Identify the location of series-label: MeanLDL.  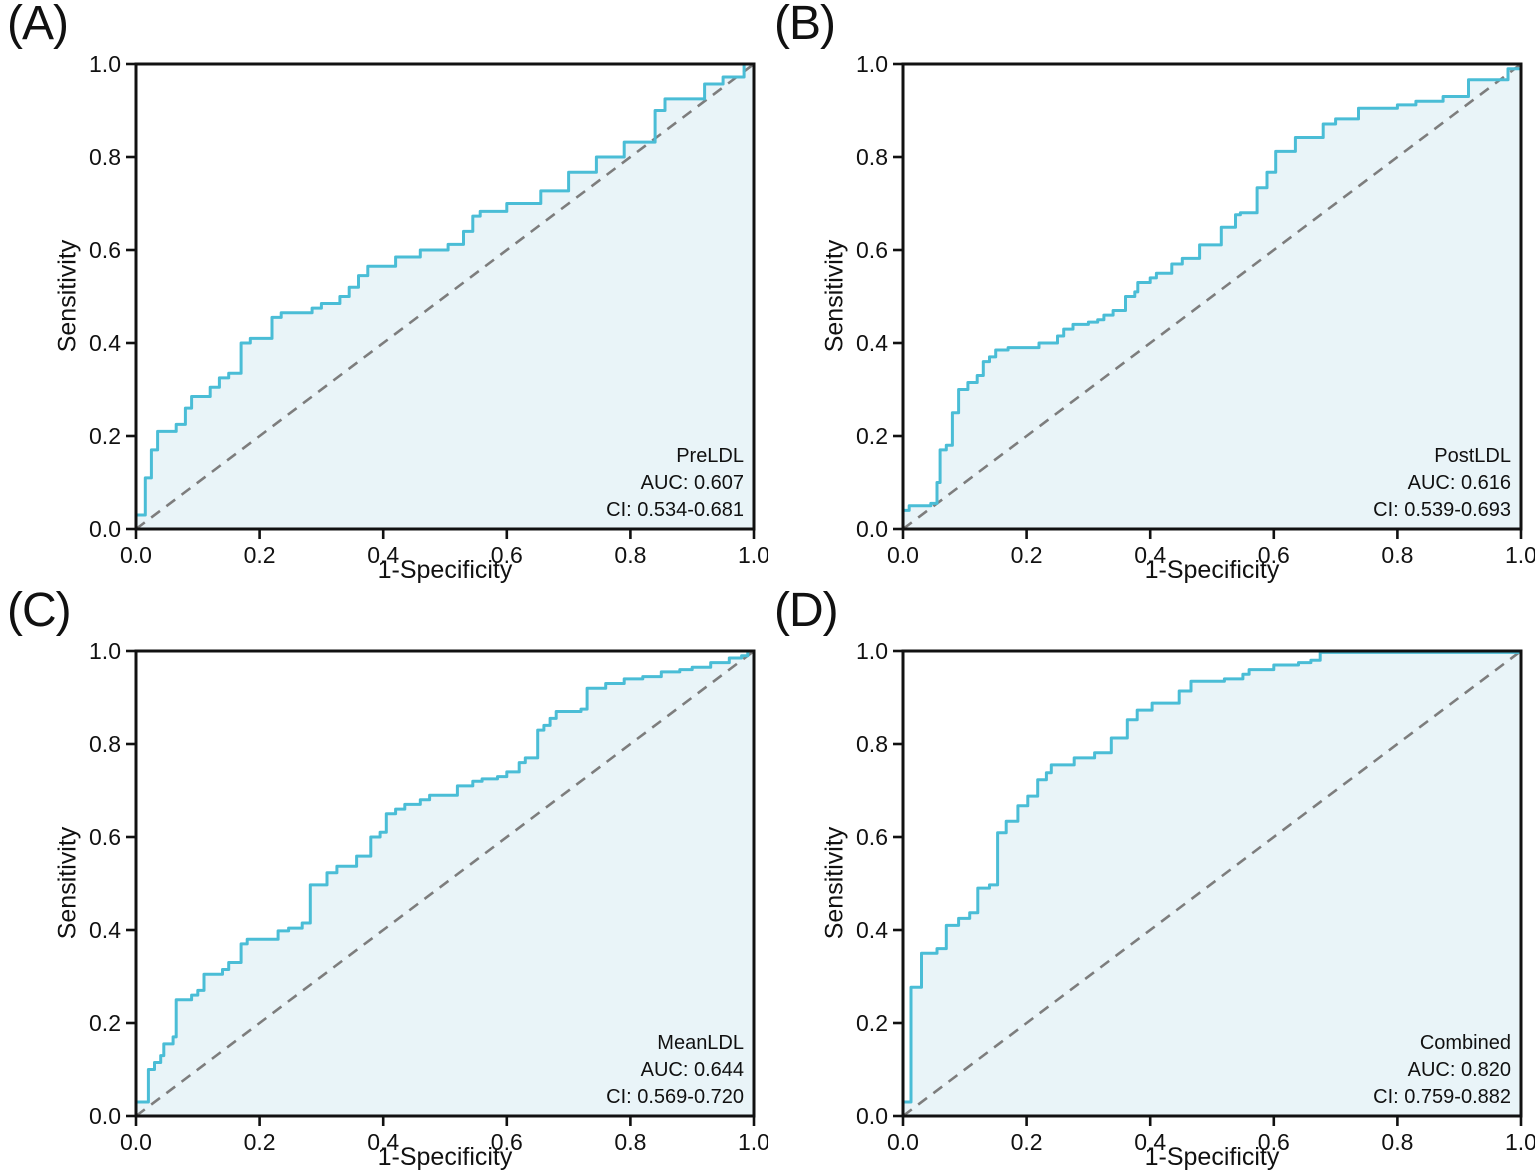
(700, 1043).